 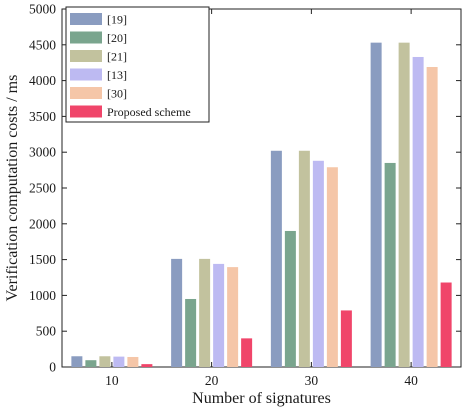 What do you see at coordinates (117, 57) in the screenshot?
I see `legend-label: [21]` at bounding box center [117, 57].